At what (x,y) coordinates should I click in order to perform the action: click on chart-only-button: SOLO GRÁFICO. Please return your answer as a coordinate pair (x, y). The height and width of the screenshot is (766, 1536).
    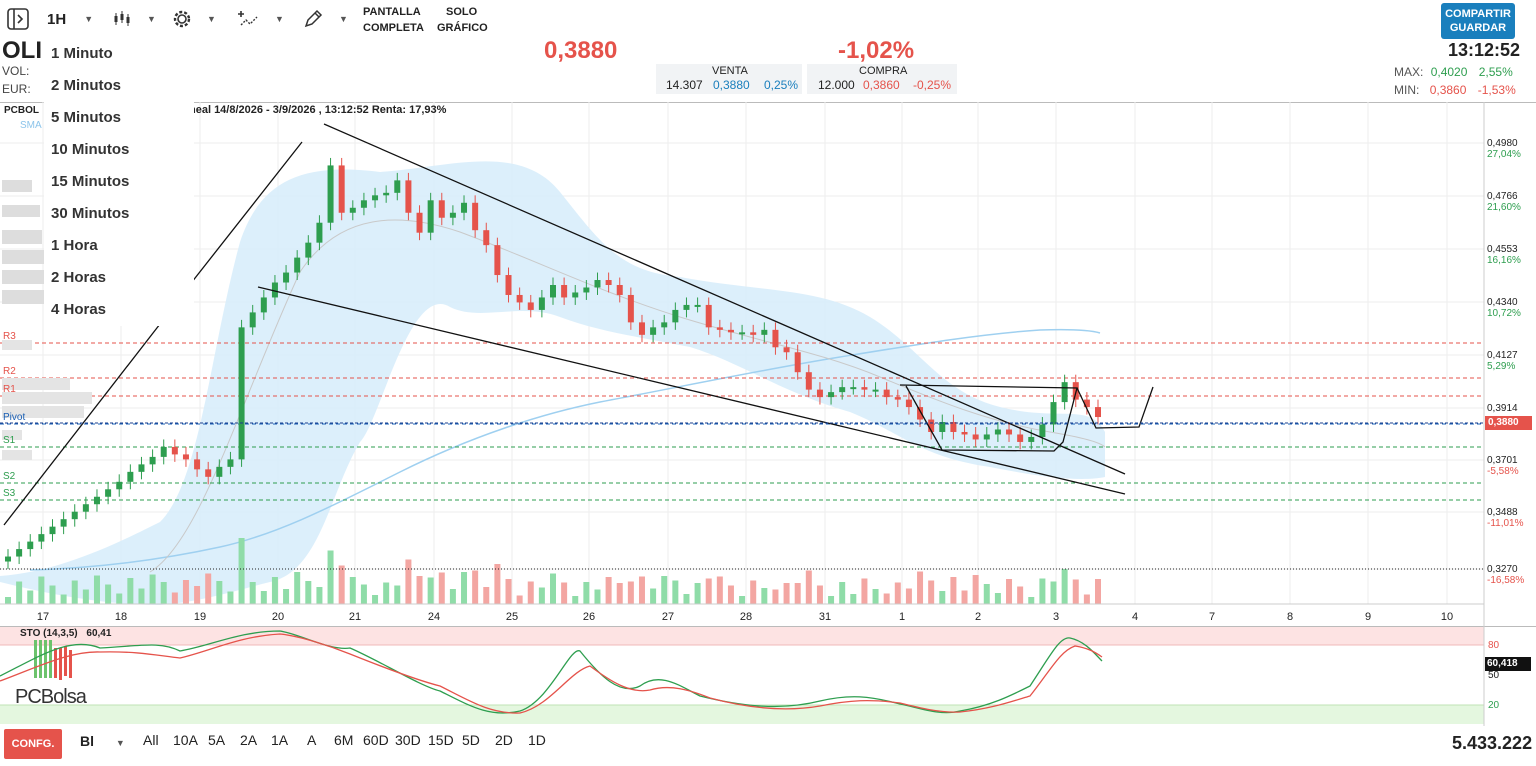
    Looking at the image, I should click on (462, 20).